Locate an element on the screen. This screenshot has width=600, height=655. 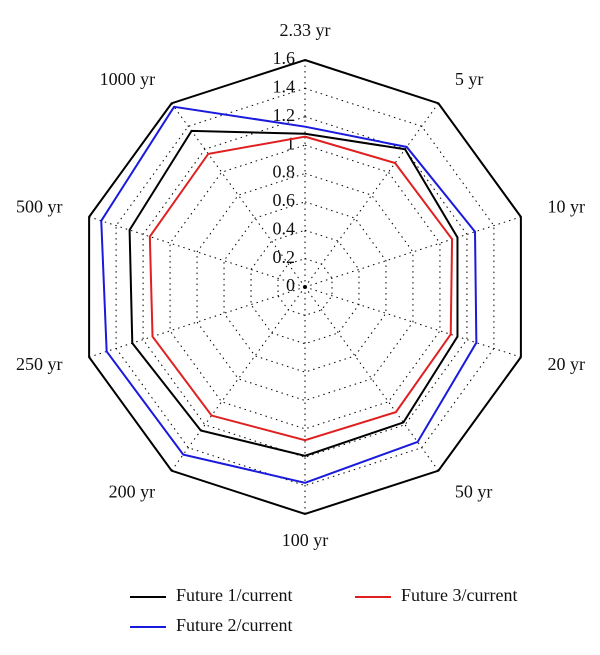
legend-label: Future 3/current is located at coordinates (459, 595).